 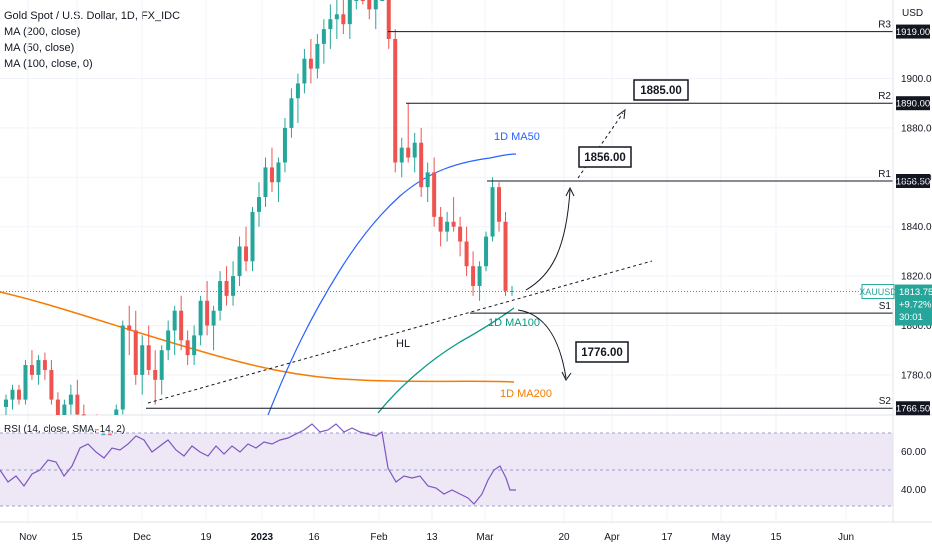 I want to click on level-price-label: 1858.50, so click(x=913, y=182).